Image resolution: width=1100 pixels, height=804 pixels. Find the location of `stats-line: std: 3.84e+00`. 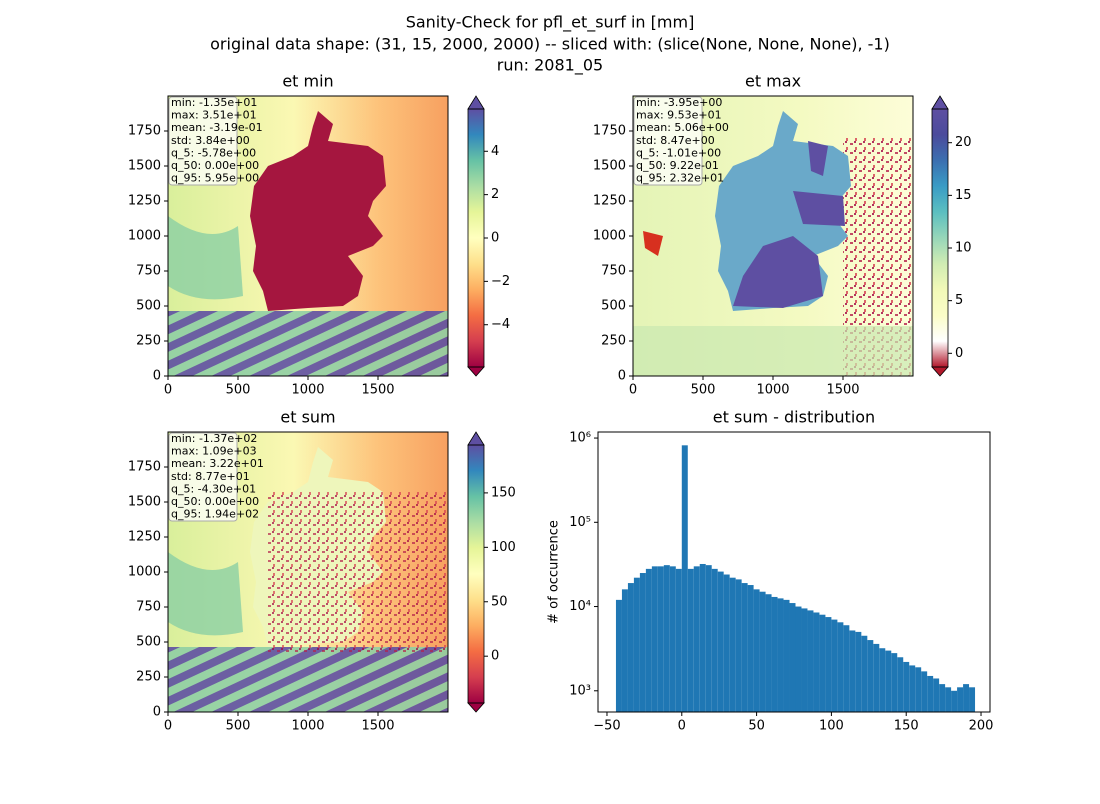

stats-line: std: 3.84e+00 is located at coordinates (210, 140).